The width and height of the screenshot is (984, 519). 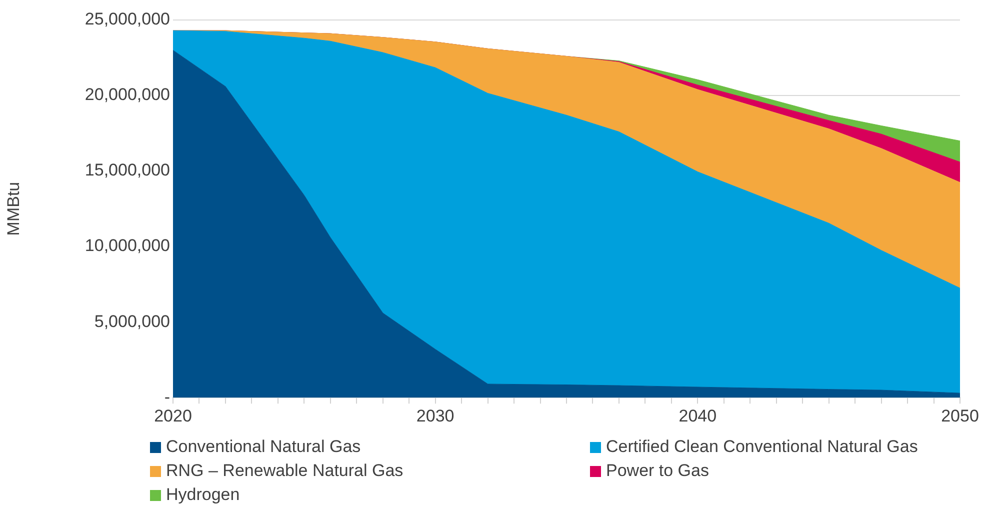 What do you see at coordinates (203, 495) in the screenshot?
I see `legend-label: Hydrogen` at bounding box center [203, 495].